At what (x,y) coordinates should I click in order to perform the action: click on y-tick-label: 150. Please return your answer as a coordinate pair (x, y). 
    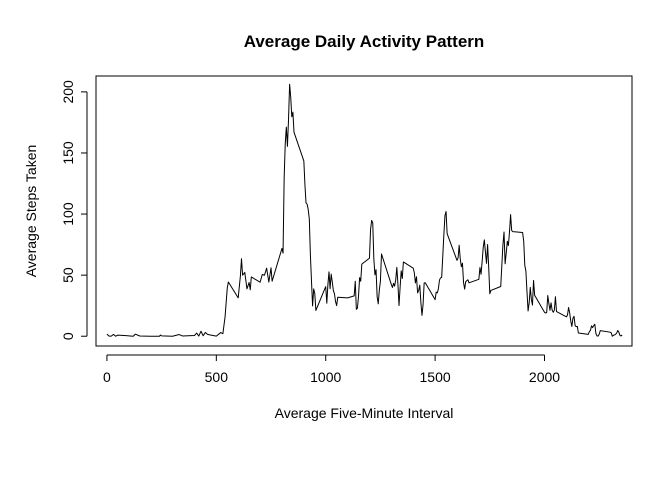
    Looking at the image, I should click on (68, 153).